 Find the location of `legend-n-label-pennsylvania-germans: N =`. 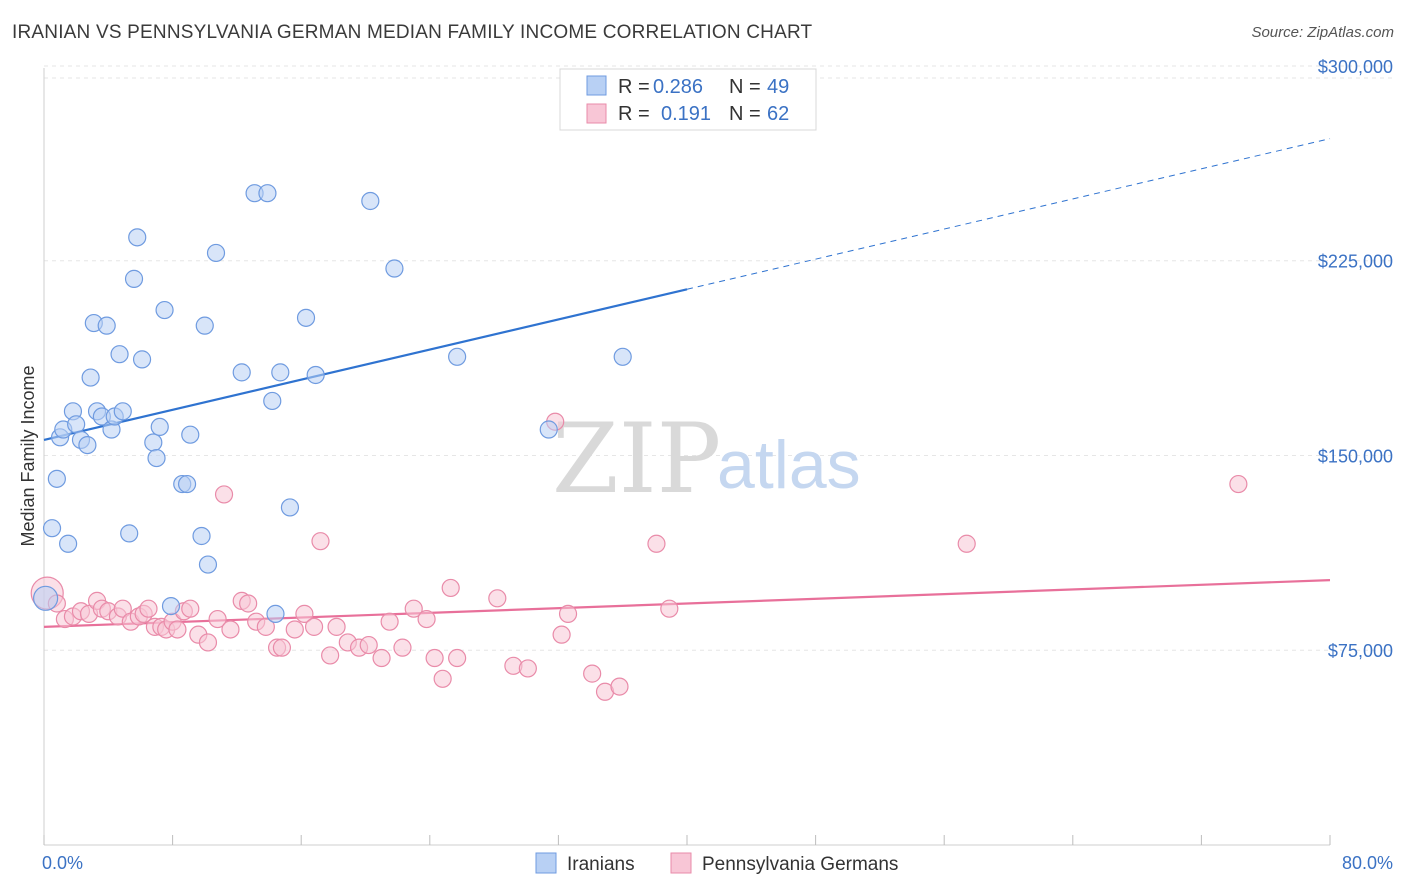

legend-n-label-pennsylvania-germans: N = is located at coordinates (745, 114).